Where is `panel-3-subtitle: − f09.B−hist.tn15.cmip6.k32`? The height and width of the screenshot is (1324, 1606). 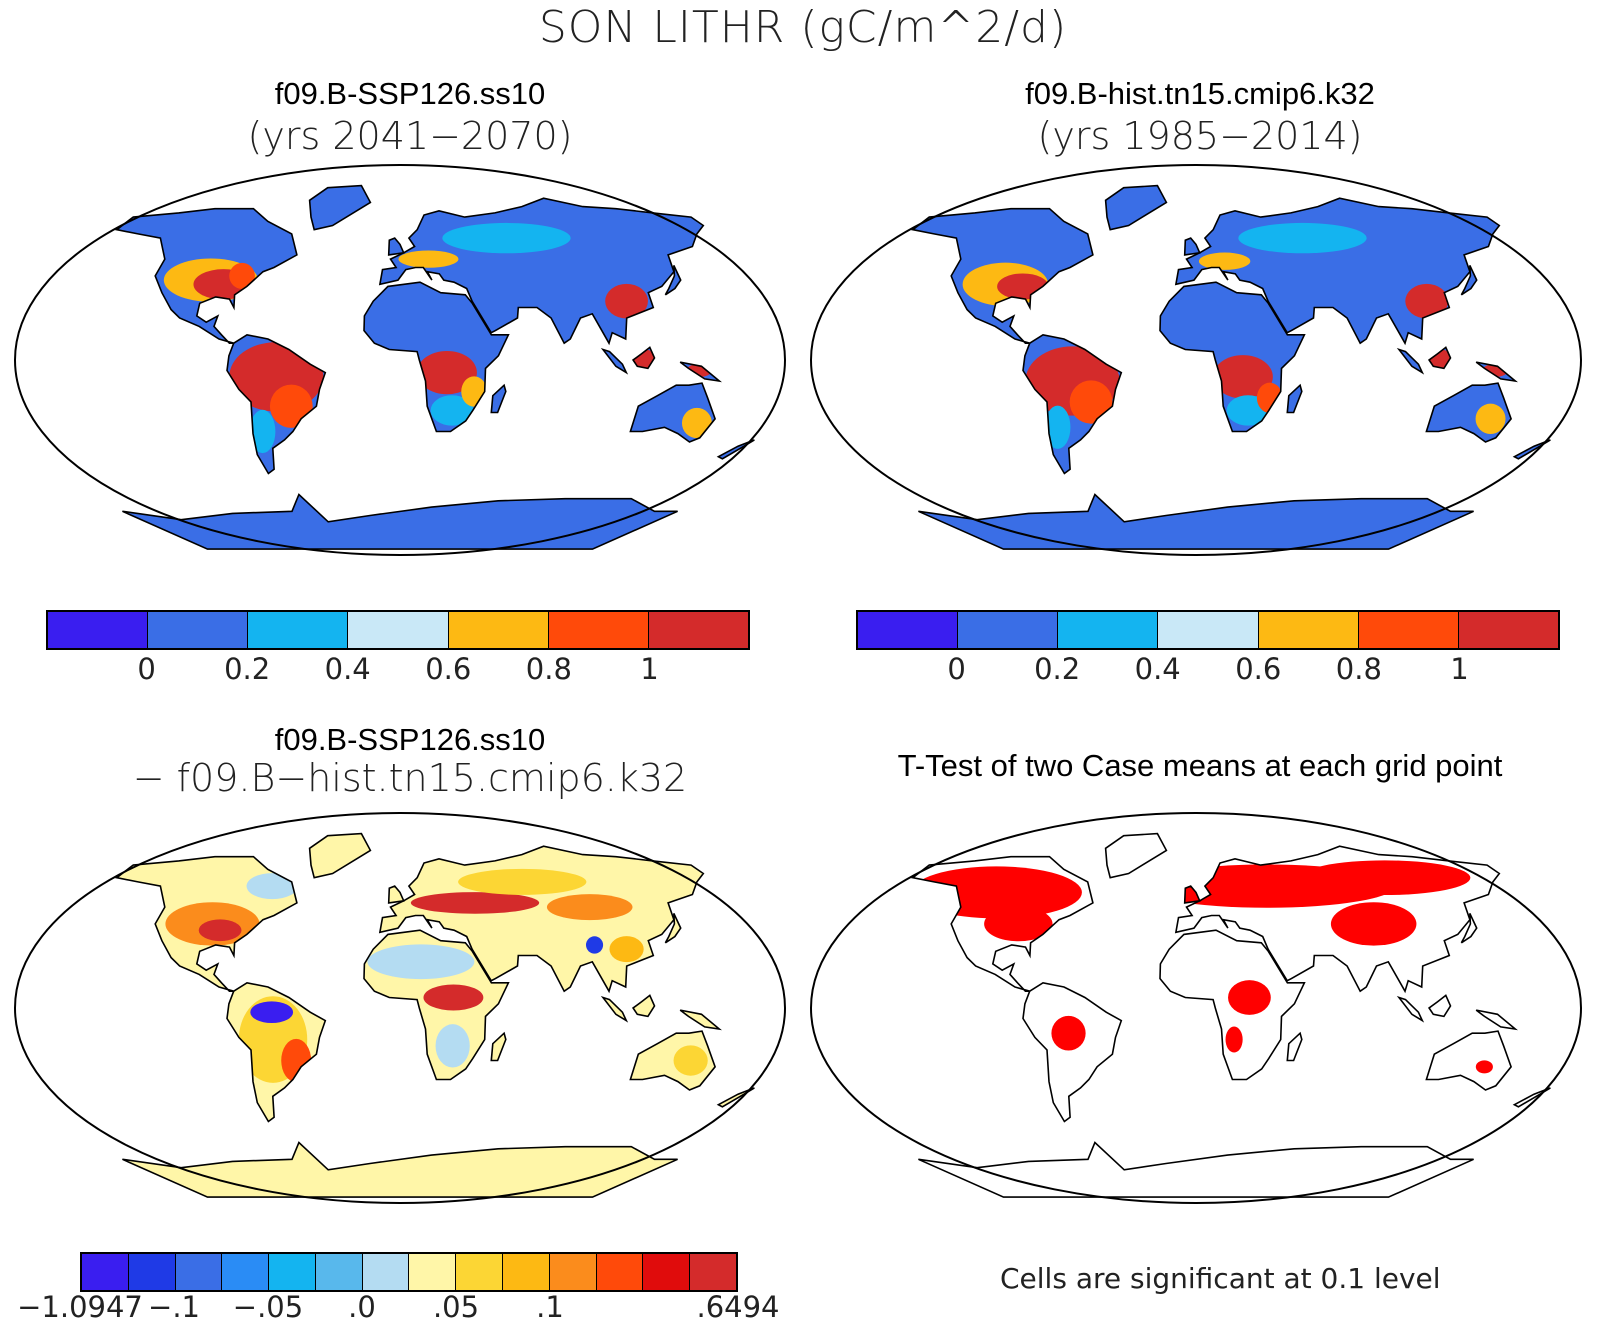 panel-3-subtitle: − f09.B−hist.tn15.cmip6.k32 is located at coordinates (410, 778).